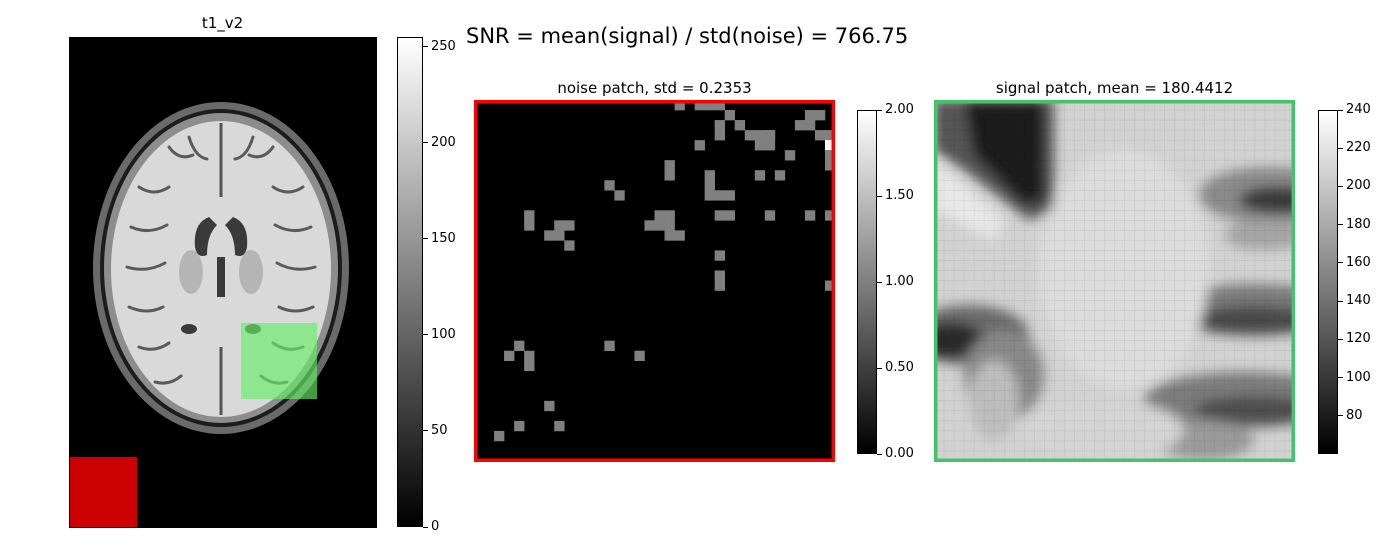  What do you see at coordinates (899, 367) in the screenshot?
I see `noise-tick-label: 0.50` at bounding box center [899, 367].